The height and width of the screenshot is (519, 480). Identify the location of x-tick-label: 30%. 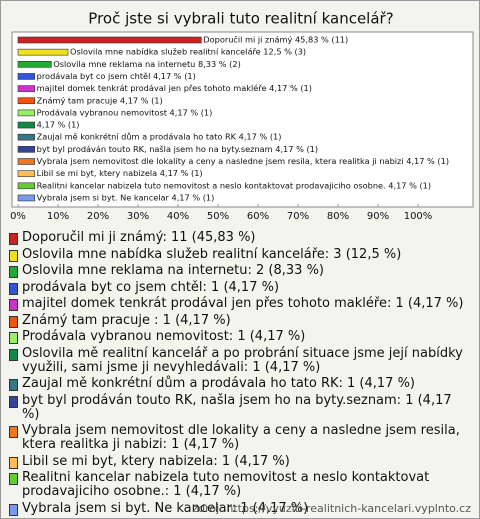
(138, 216).